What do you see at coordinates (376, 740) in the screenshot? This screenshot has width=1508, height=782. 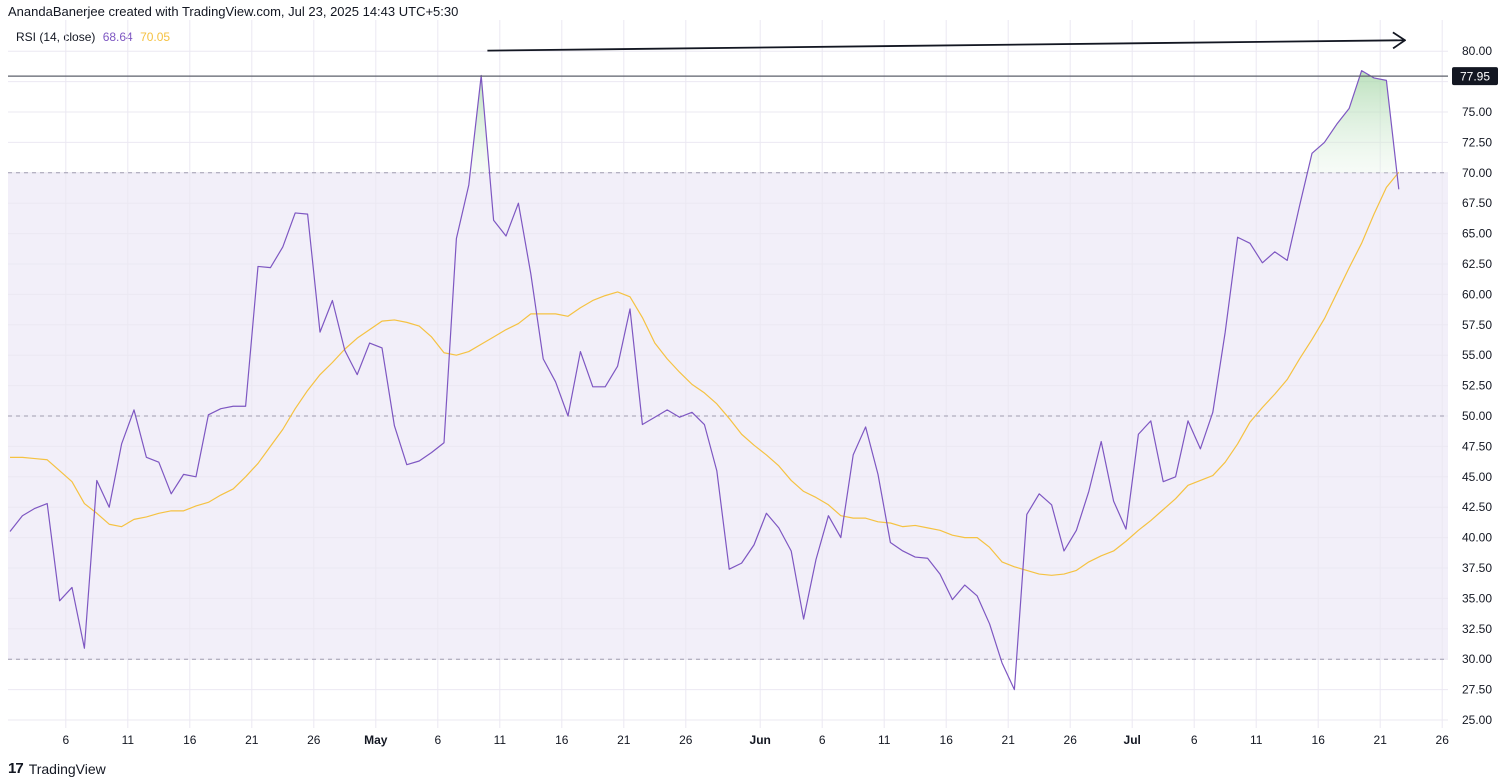 I see `x-tick-label: May` at bounding box center [376, 740].